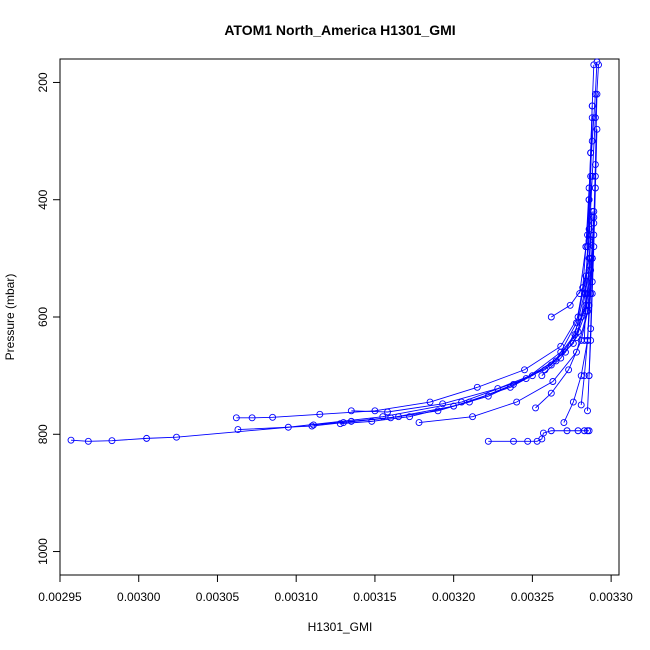  What do you see at coordinates (533, 597) in the screenshot?
I see `x-tick-label: 0.00325` at bounding box center [533, 597].